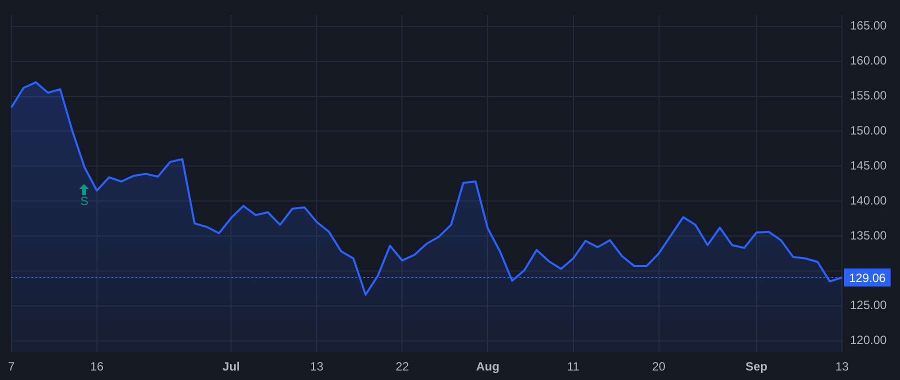 The height and width of the screenshot is (380, 900). Describe the element at coordinates (869, 305) in the screenshot. I see `y-tick-label: 125.00` at that location.